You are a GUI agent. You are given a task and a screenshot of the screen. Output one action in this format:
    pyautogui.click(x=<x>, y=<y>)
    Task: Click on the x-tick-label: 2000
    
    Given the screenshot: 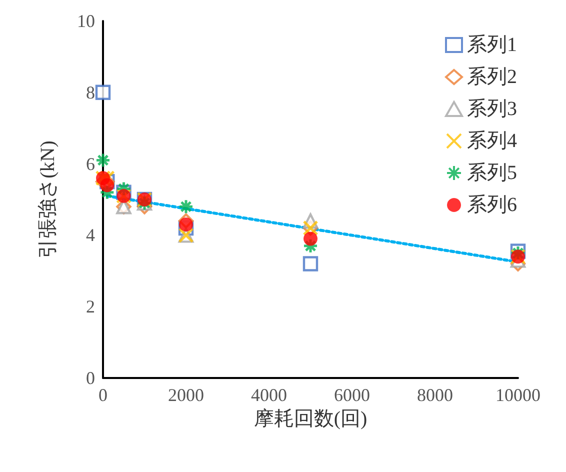 What is the action you would take?
    pyautogui.click(x=186, y=395)
    